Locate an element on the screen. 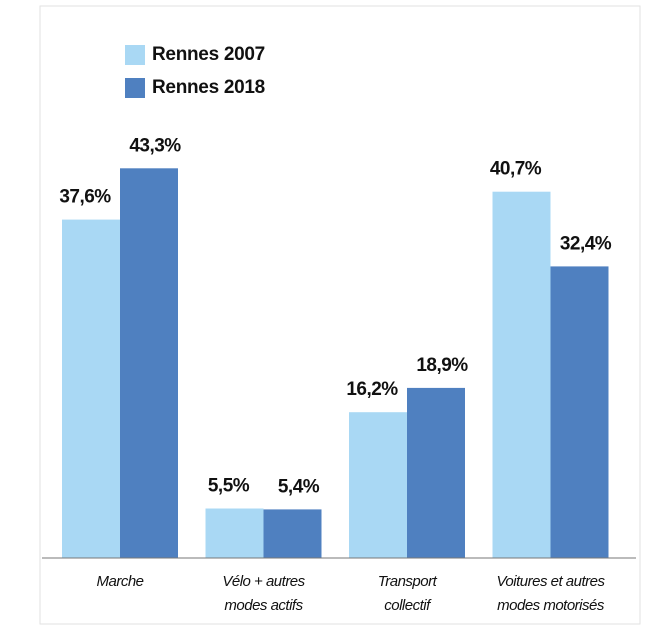 This screenshot has height=627, width=654. x-tick-label: Vélo + autres is located at coordinates (263, 581).